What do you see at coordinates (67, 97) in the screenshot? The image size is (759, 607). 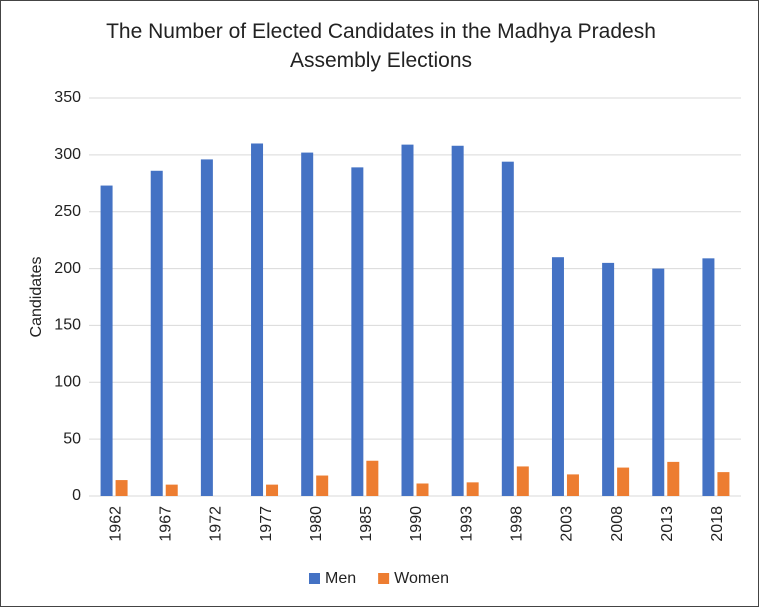 I see `y-tick-label: 350` at bounding box center [67, 97].